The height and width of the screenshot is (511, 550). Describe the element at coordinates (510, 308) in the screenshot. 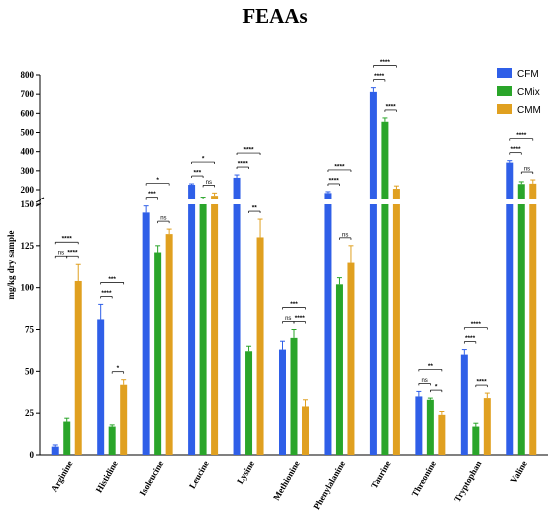

I see `bar-cfm-valine` at that location.